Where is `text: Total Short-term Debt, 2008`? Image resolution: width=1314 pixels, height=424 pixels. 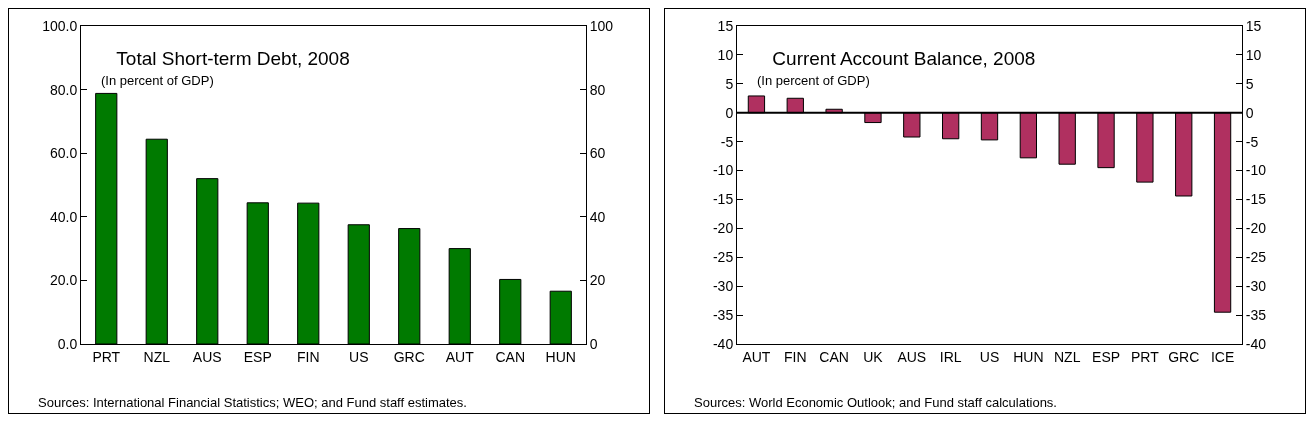
text: Total Short-term Debt, 2008 is located at coordinates (233, 58).